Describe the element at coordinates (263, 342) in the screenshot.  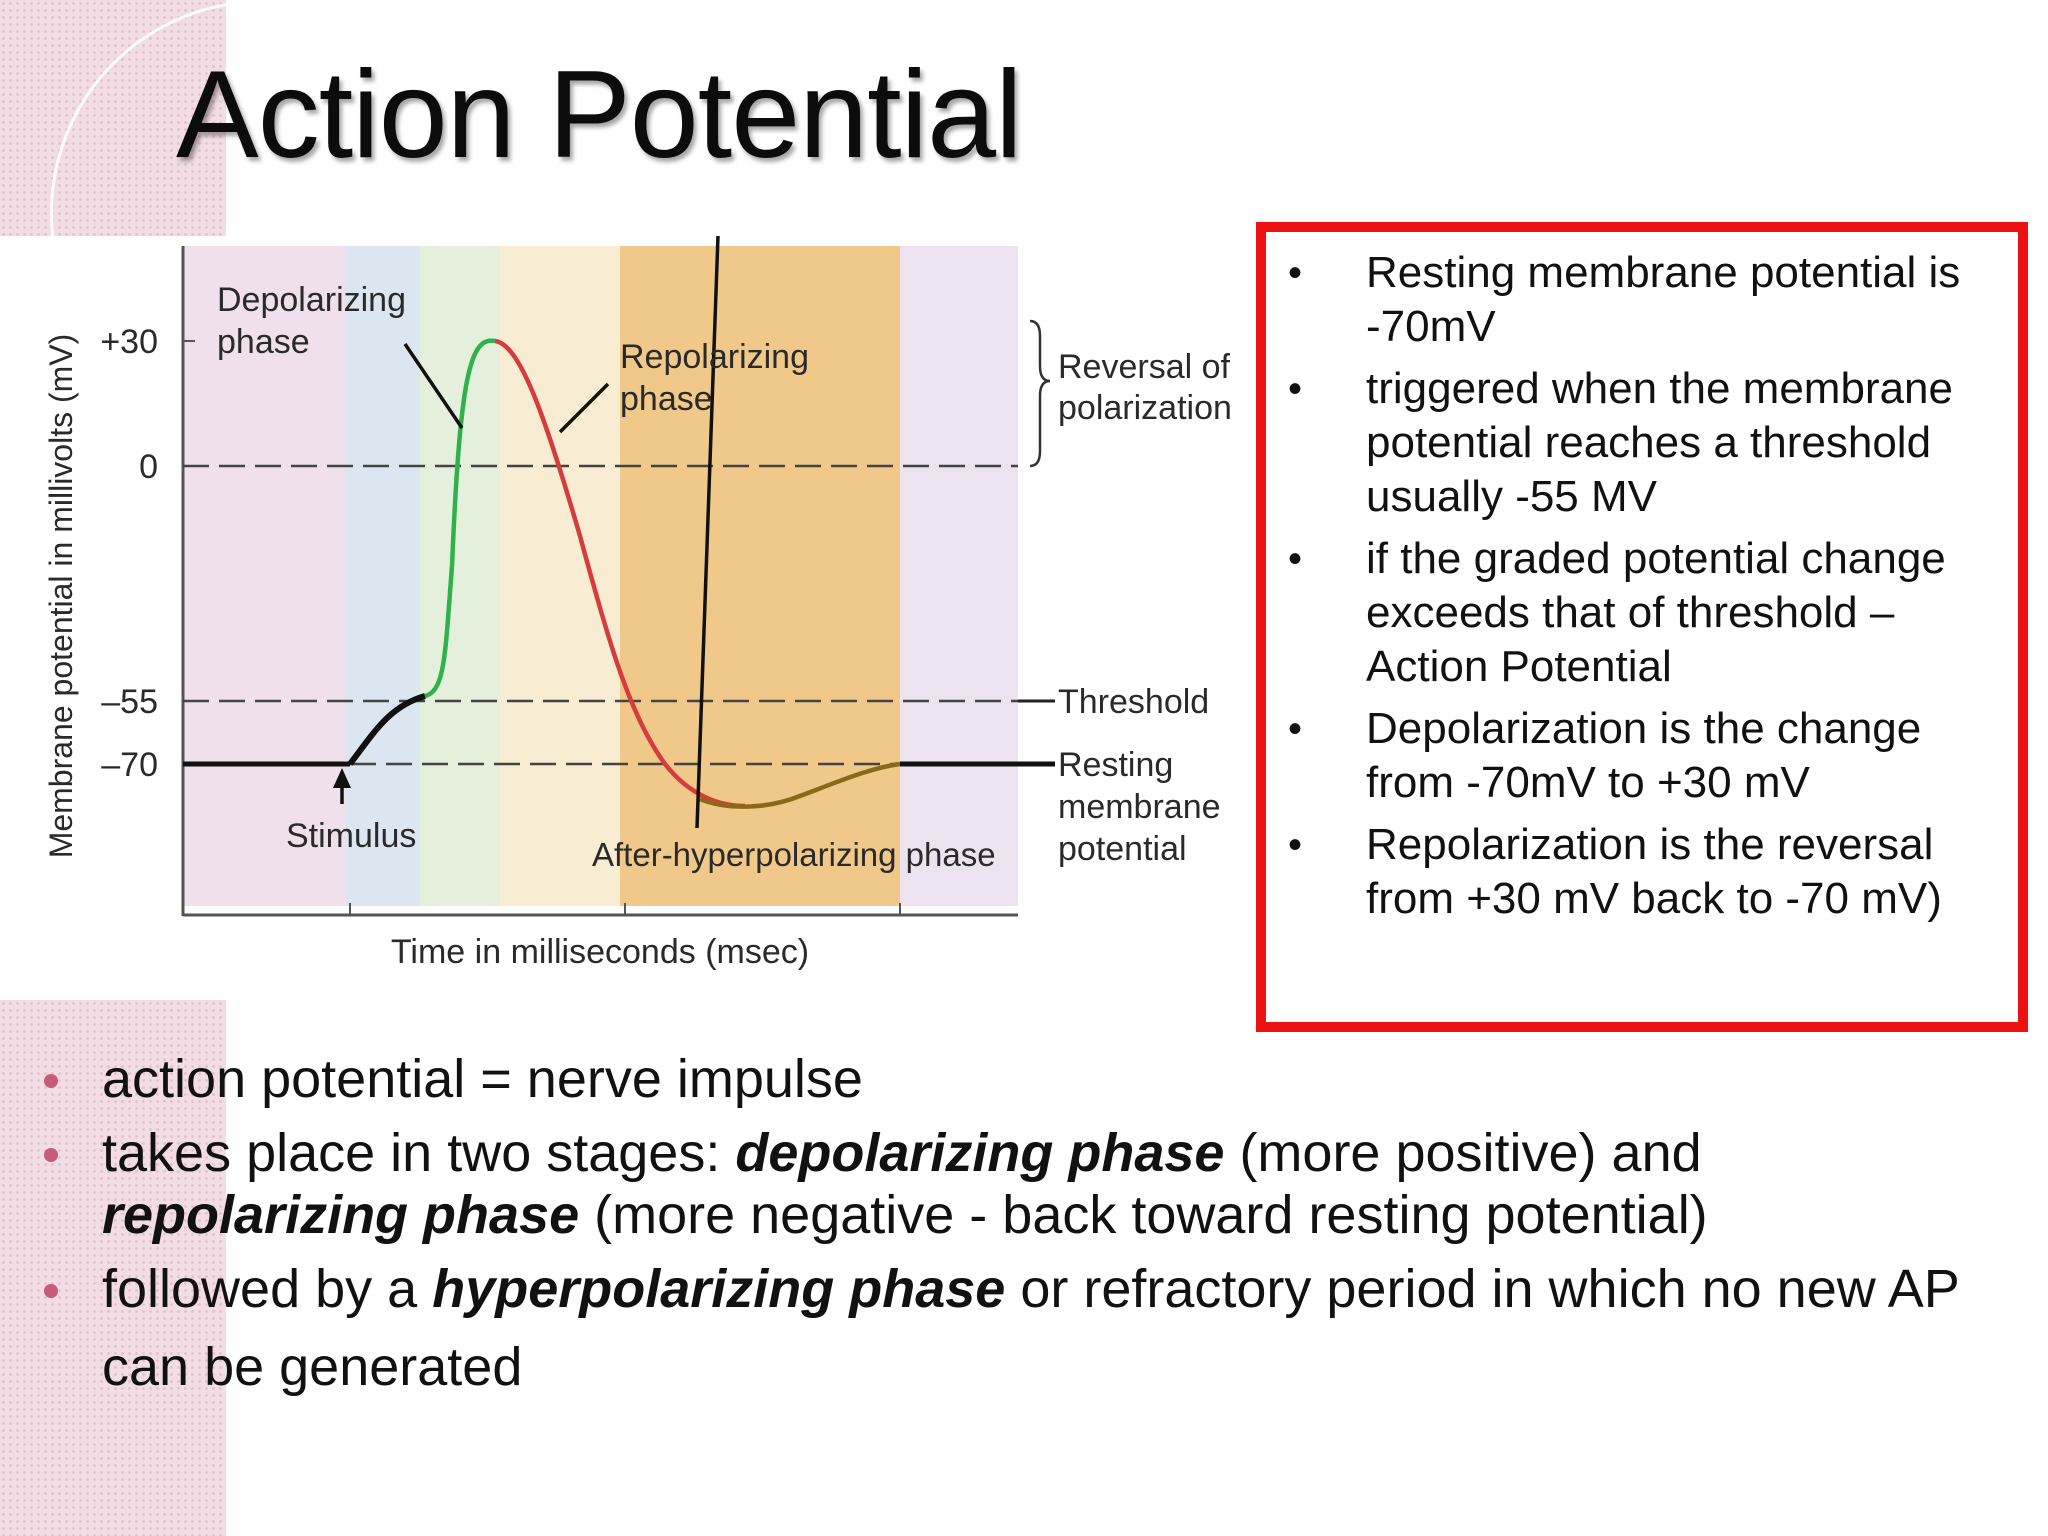
I see `depolarizing-phase-label: phase` at that location.